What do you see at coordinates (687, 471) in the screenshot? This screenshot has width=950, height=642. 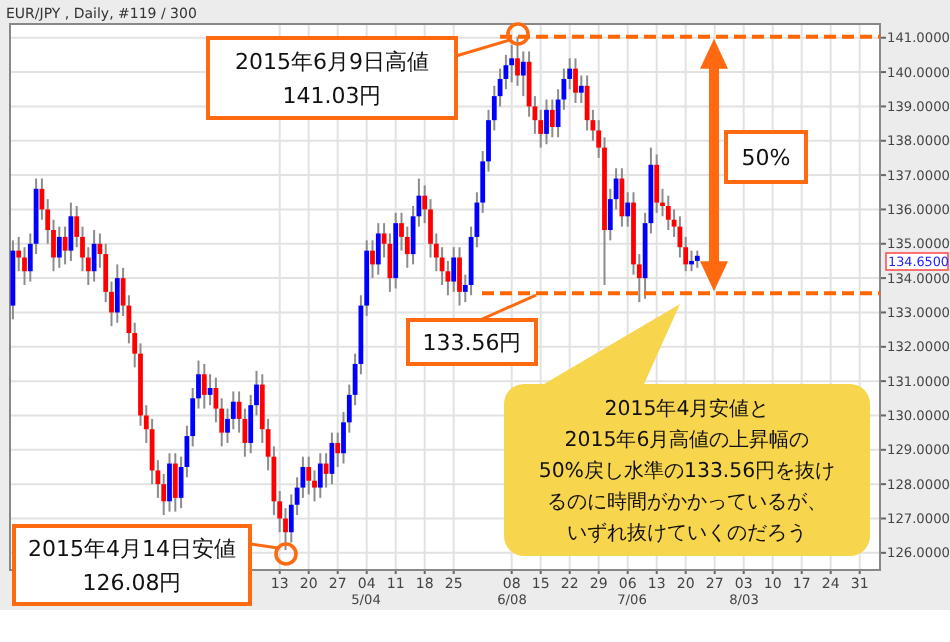 I see `annotation: 2015年4月安値と 2015年6月高値の上昇幅の 50%戻し水準の133.56円を抜けるのに時間がかかっているが、いずれ抜けていくのだろう` at bounding box center [687, 471].